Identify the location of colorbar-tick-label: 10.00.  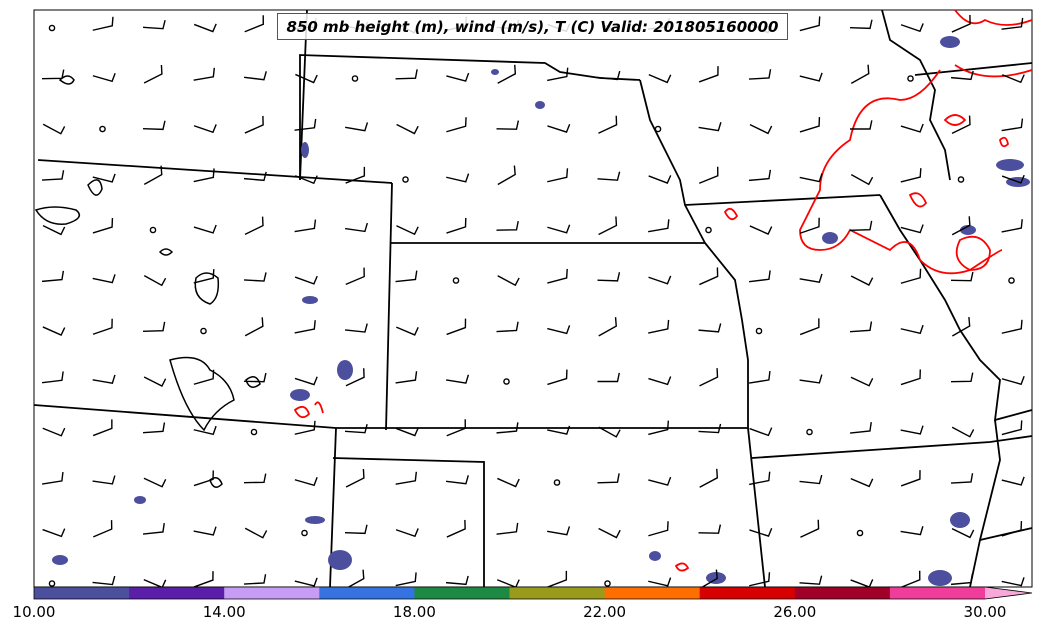
(34, 612).